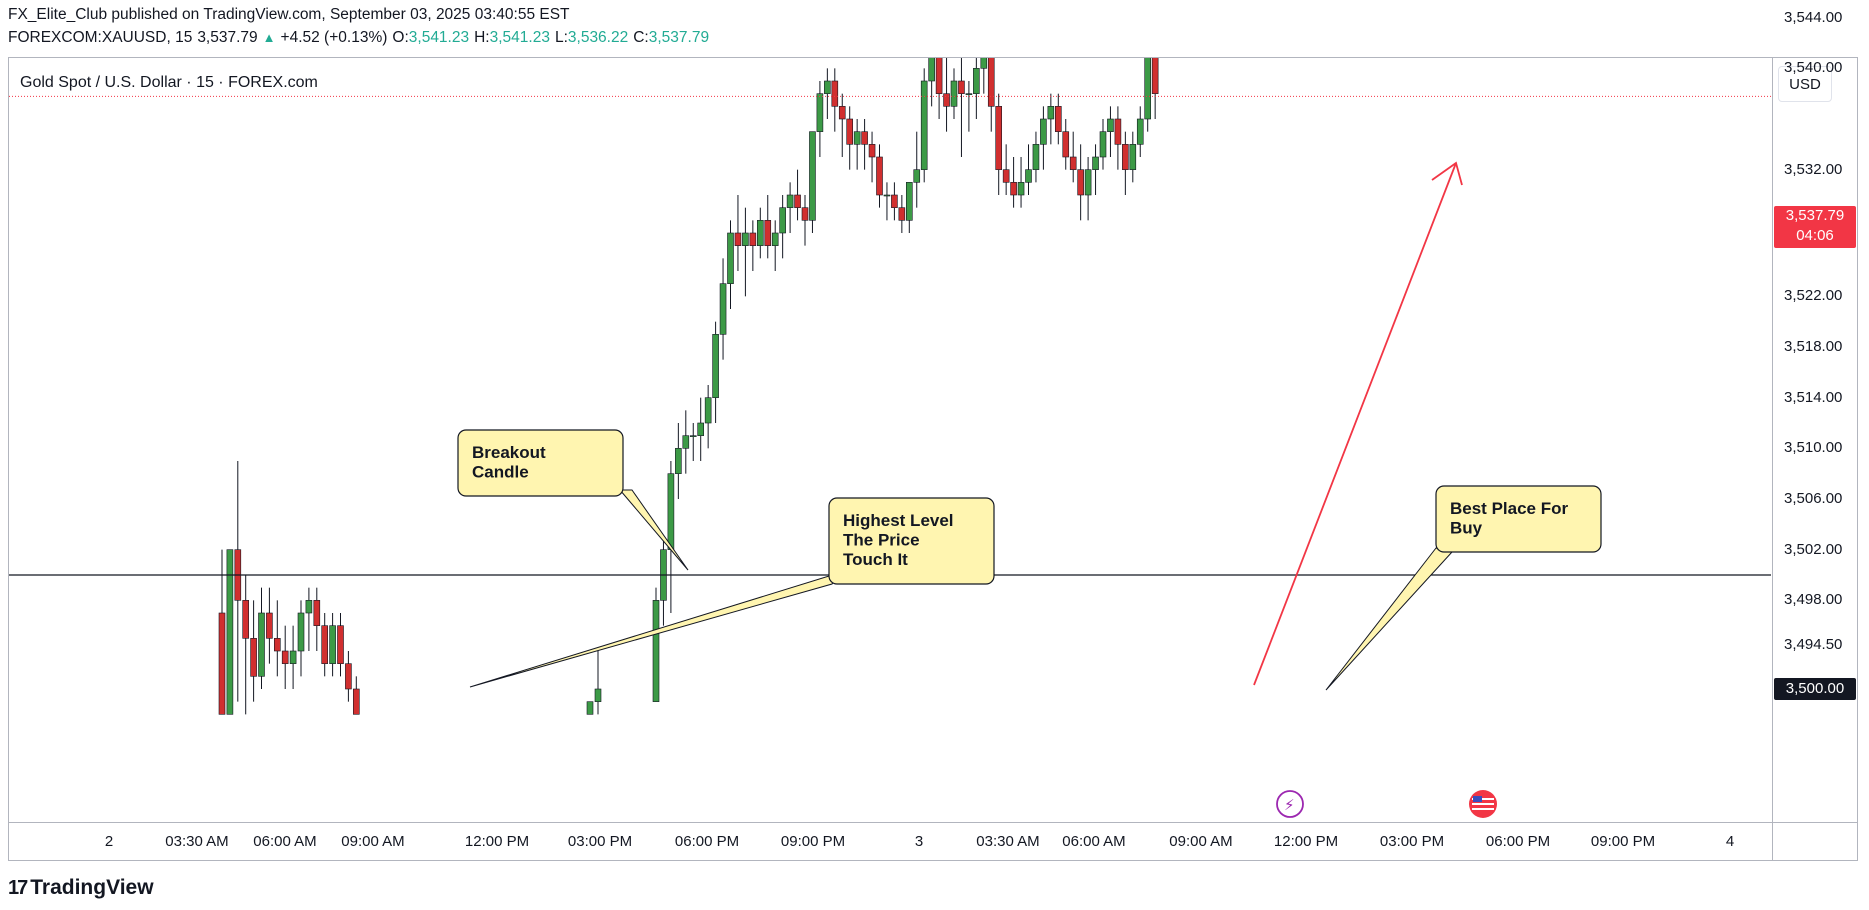  What do you see at coordinates (509, 452) in the screenshot?
I see `callout-text: Breakout` at bounding box center [509, 452].